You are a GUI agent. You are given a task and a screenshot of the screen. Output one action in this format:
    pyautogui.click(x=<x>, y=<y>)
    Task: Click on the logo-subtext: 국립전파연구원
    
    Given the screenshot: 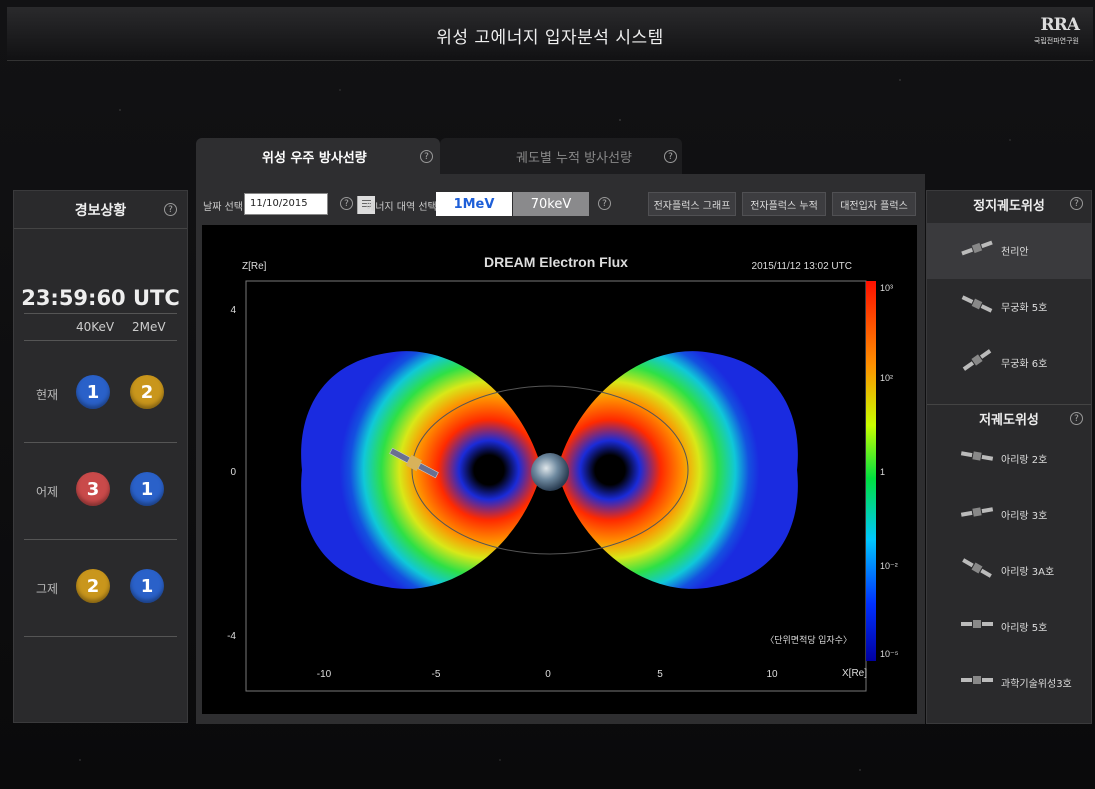 What is the action you would take?
    pyautogui.click(x=1056, y=41)
    